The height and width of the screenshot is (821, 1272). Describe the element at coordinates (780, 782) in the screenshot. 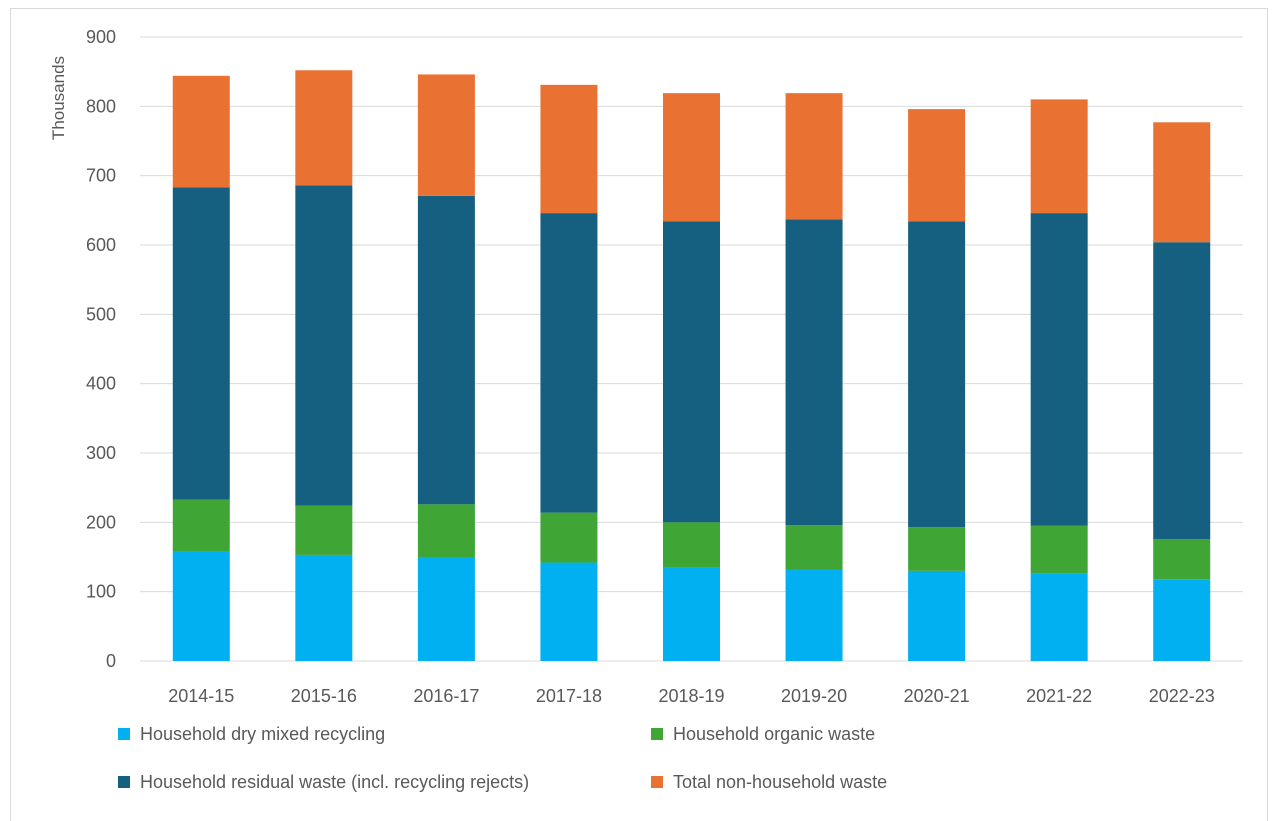

I see `legend-label: Total non-household waste` at that location.